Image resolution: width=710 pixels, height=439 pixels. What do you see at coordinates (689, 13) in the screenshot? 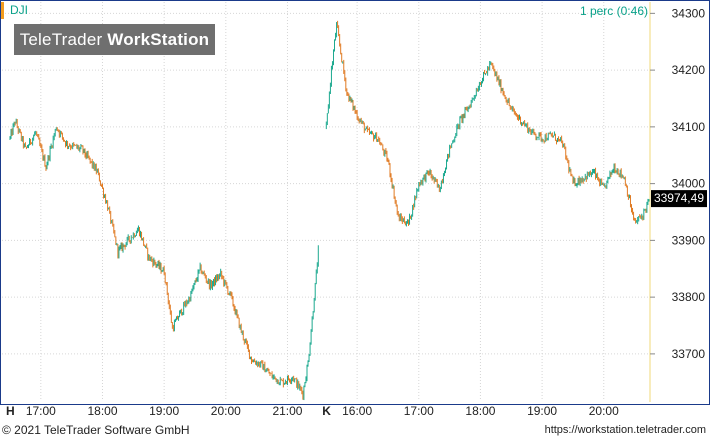
I see `y-tick-label: 34300` at bounding box center [689, 13].